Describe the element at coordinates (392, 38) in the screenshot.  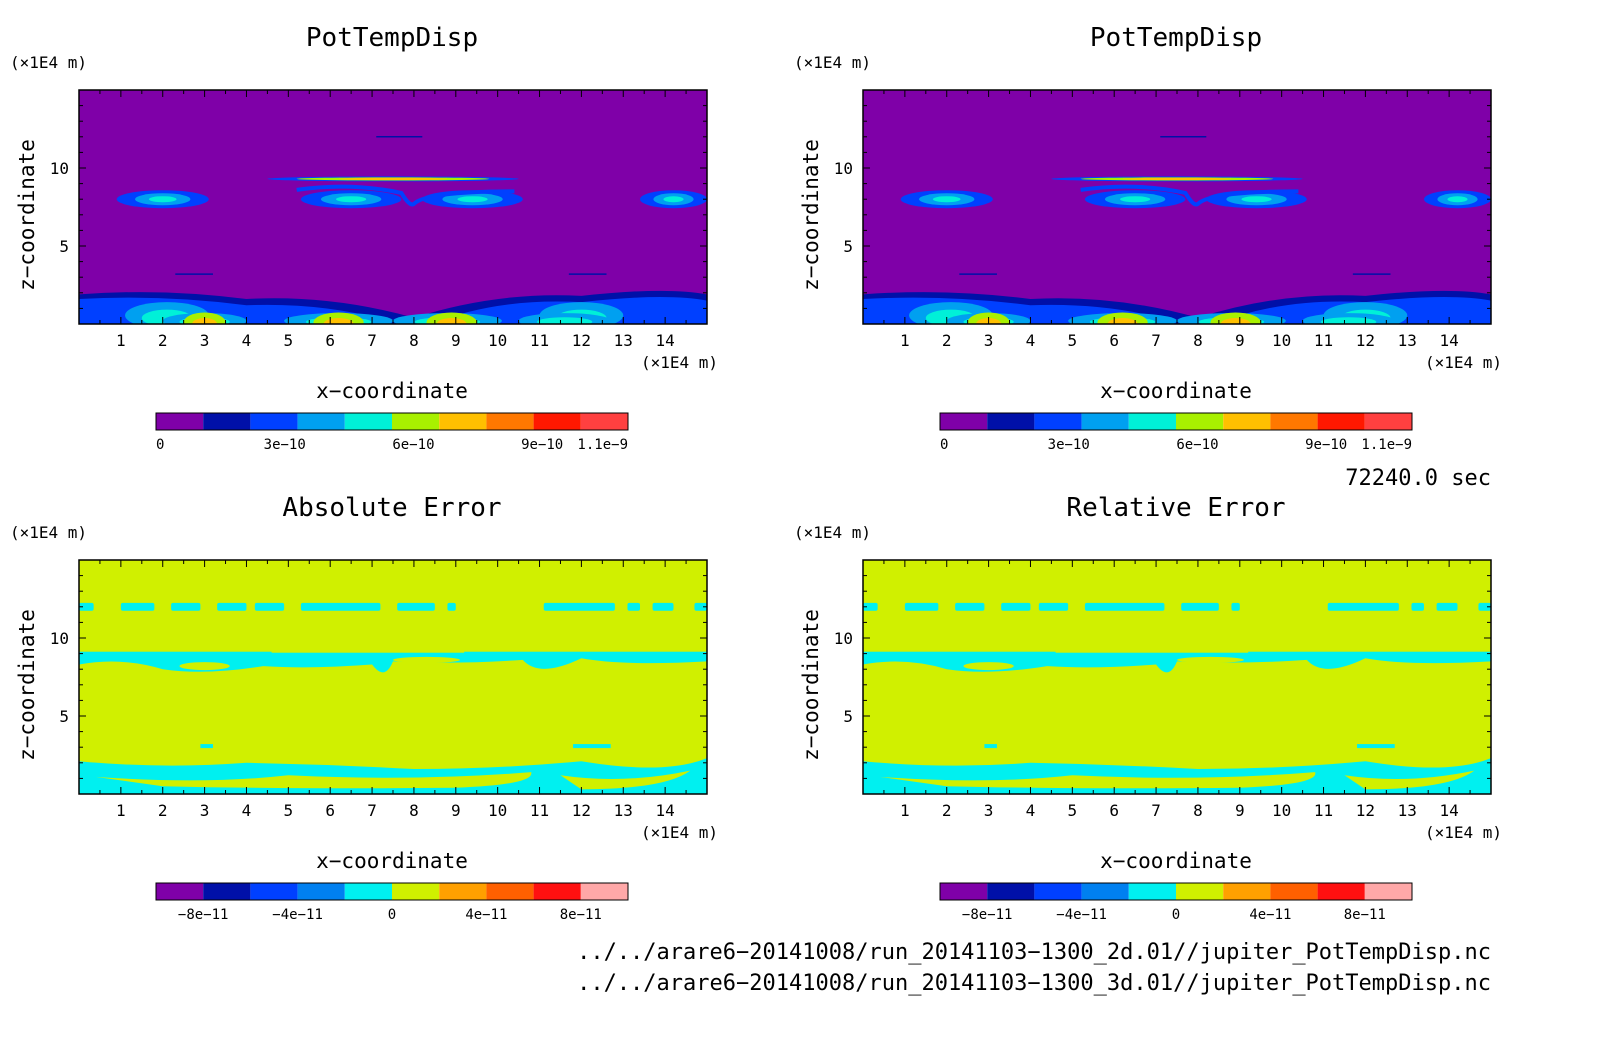
I see `chart-title: PotTempDisp` at that location.